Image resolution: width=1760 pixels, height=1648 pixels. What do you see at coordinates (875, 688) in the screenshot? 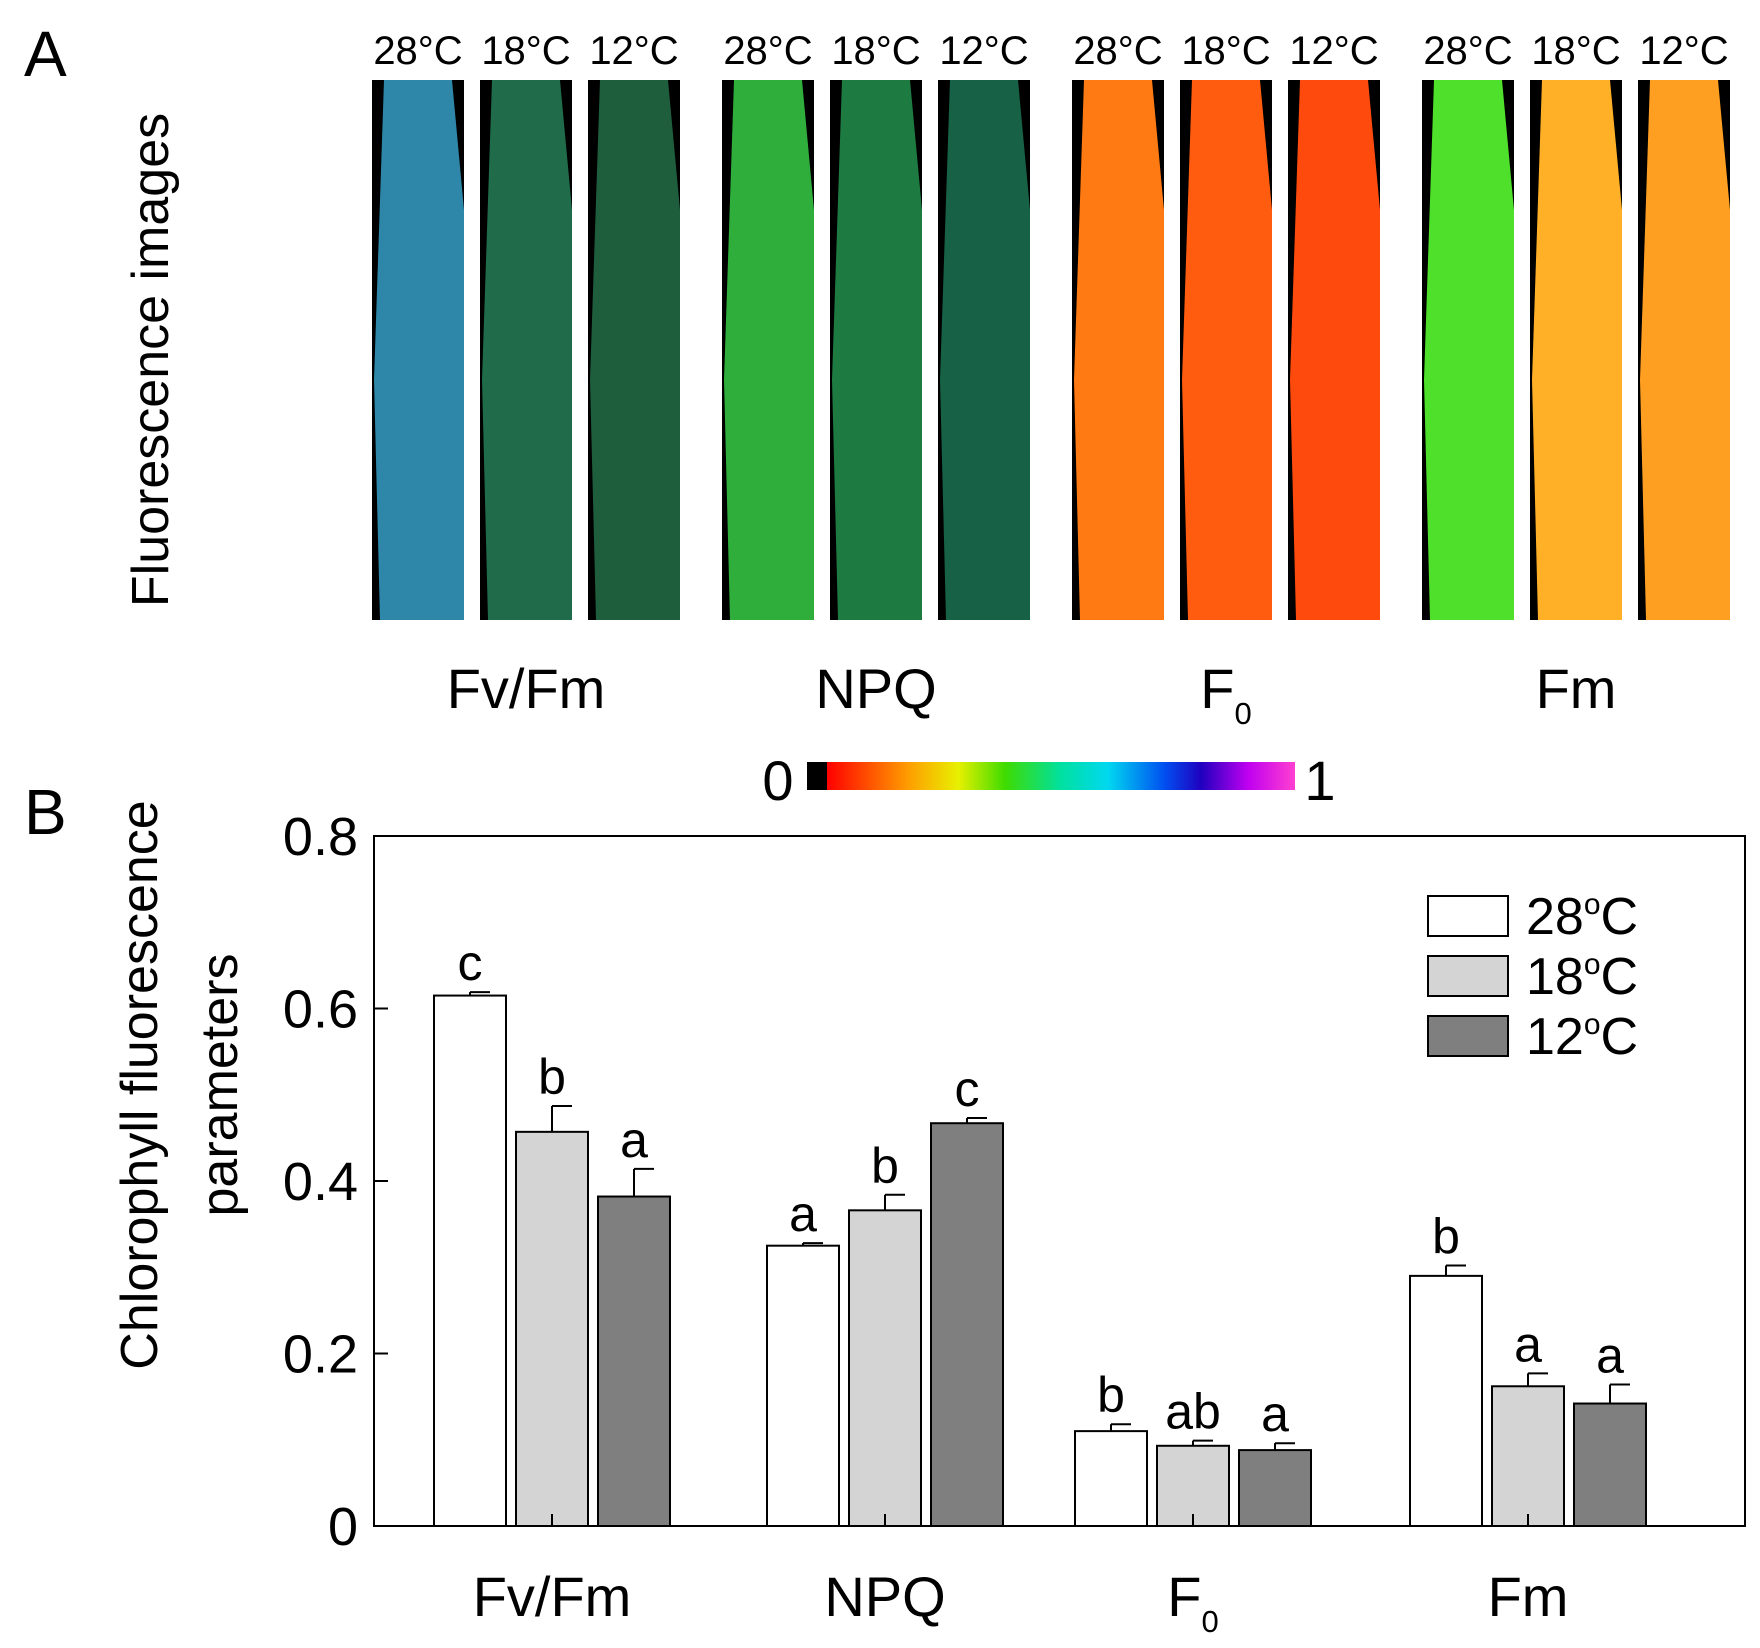
I see `image-group-label: NPQ` at bounding box center [875, 688].